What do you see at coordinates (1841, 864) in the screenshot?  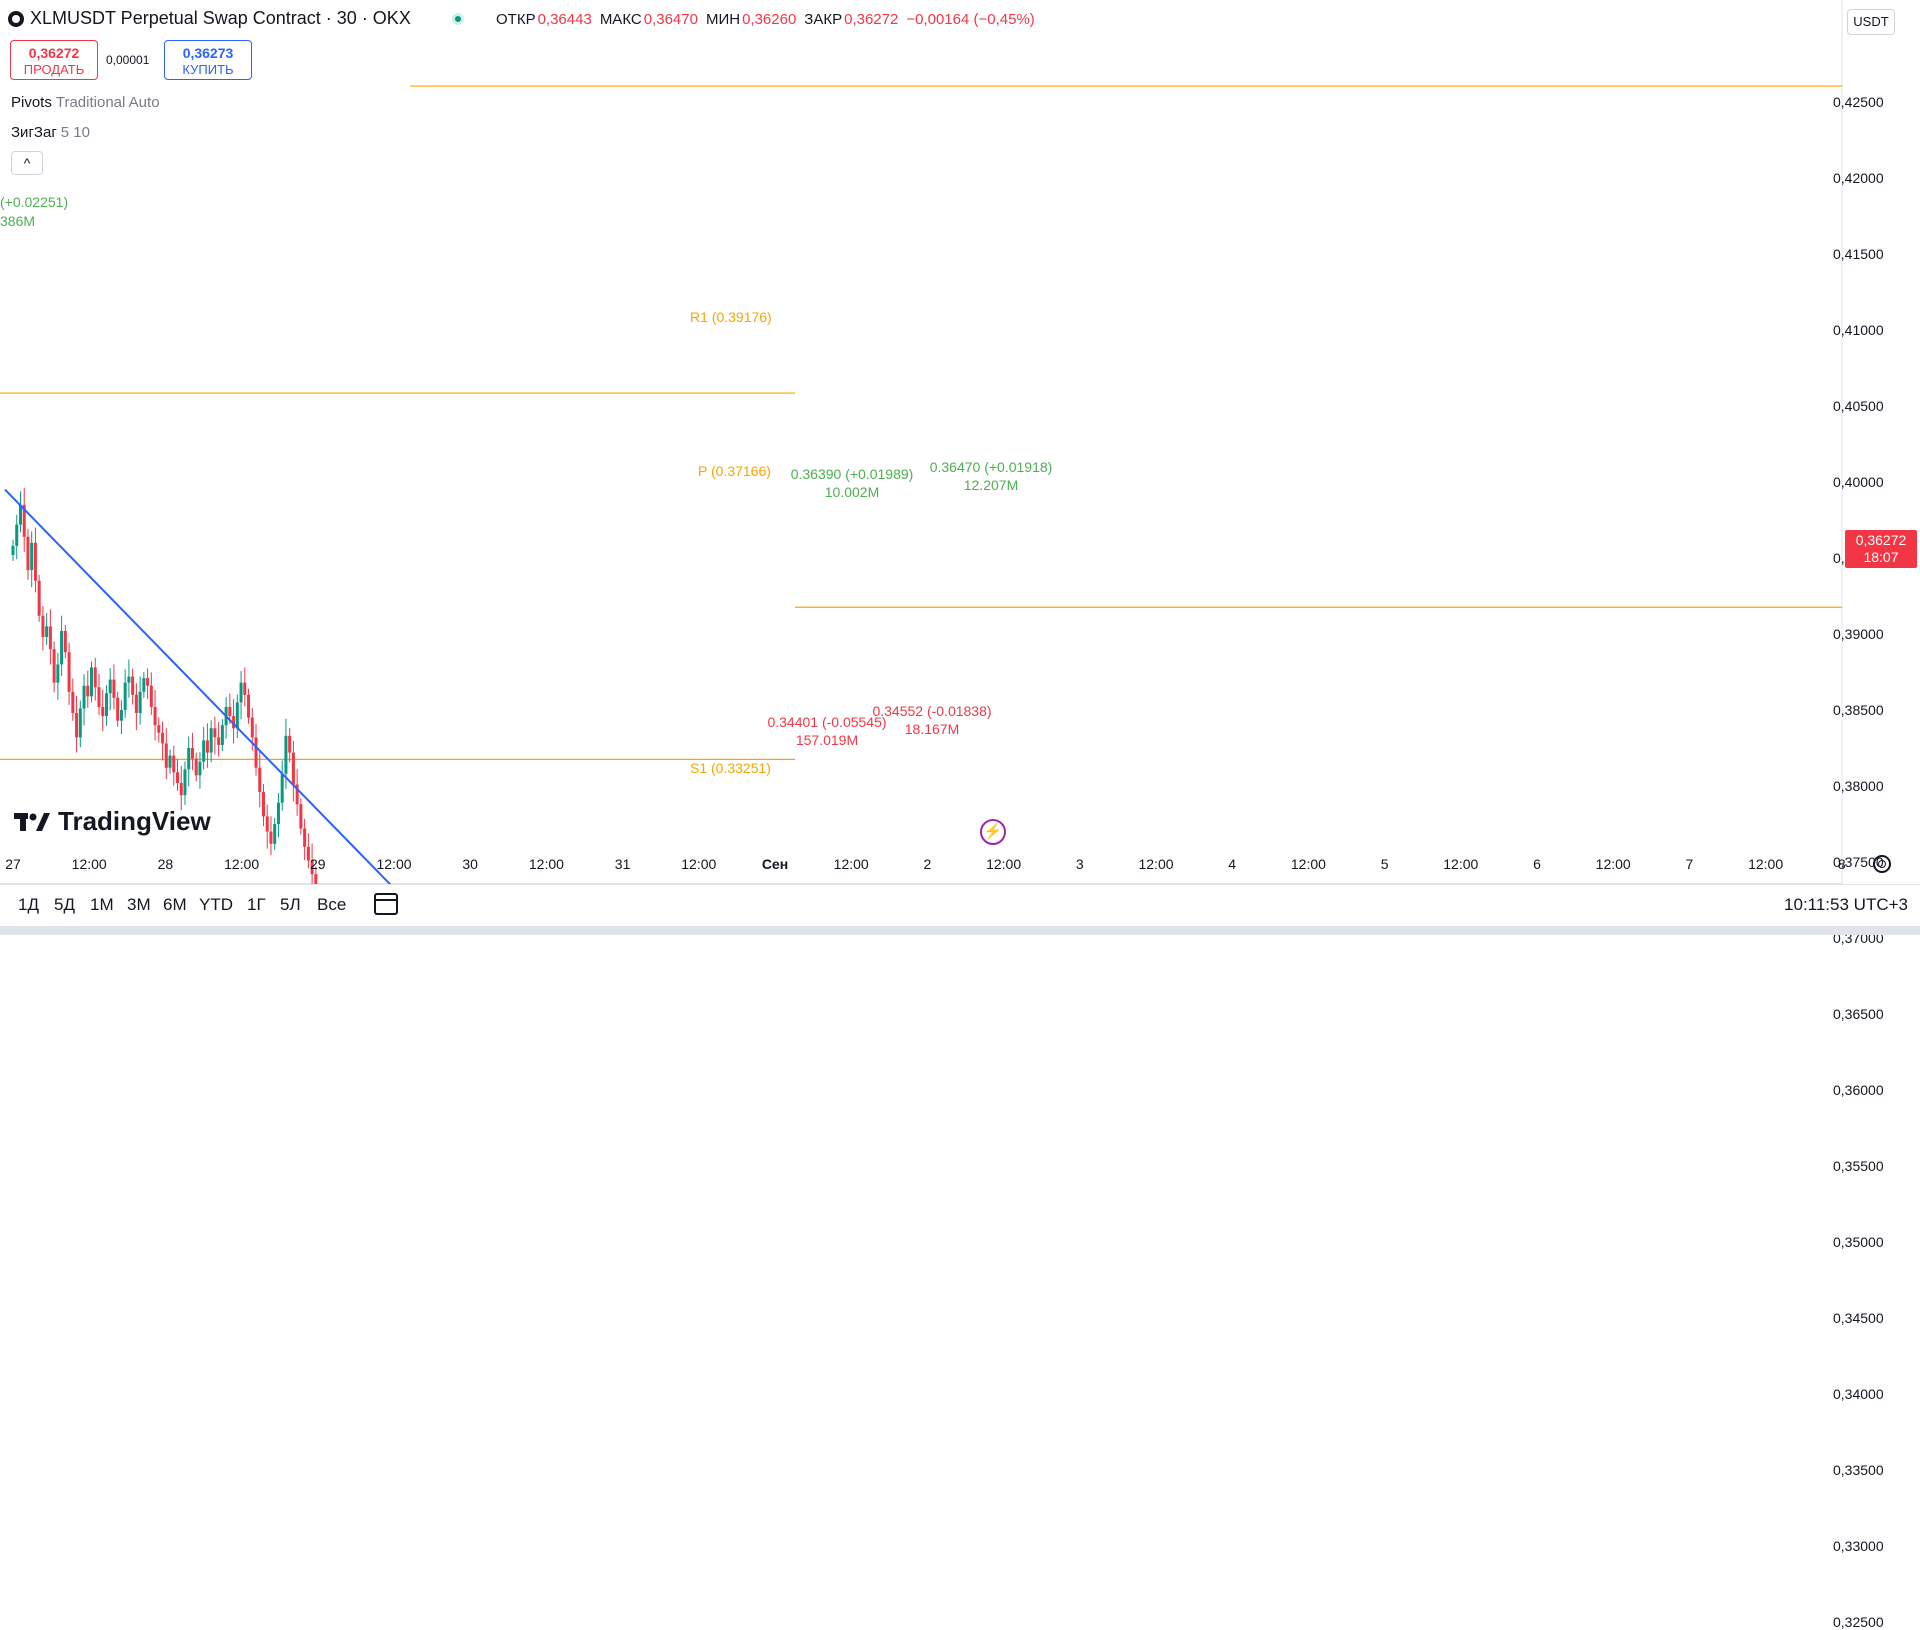 I see `time-axis-label: 8` at bounding box center [1841, 864].